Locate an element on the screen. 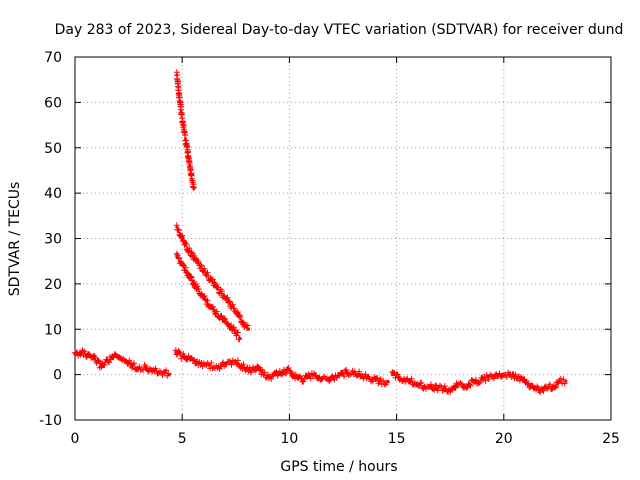  series-sat-a is located at coordinates (185, 130).